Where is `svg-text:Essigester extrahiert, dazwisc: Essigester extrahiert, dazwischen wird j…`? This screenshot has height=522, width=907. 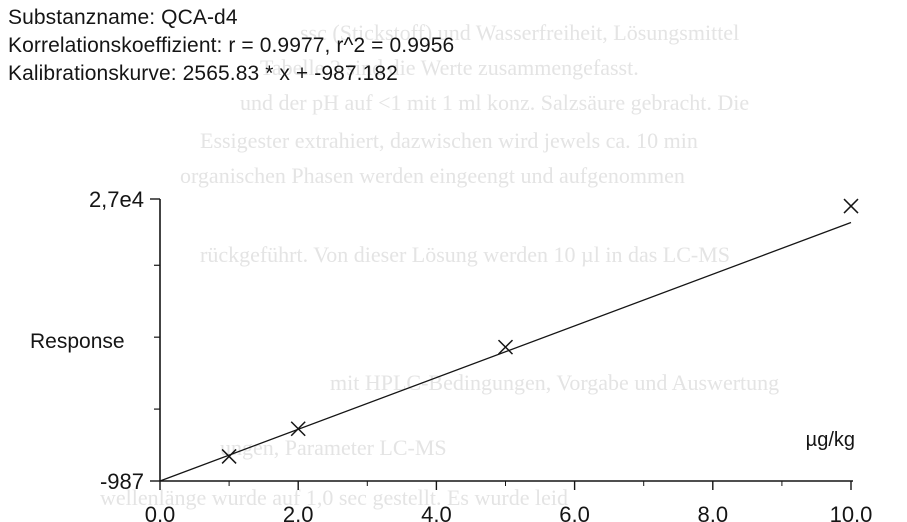 svg-text:Essigester extrahiert, dazwisc: Essigester extrahiert, dazwischen wird j… is located at coordinates (449, 140).